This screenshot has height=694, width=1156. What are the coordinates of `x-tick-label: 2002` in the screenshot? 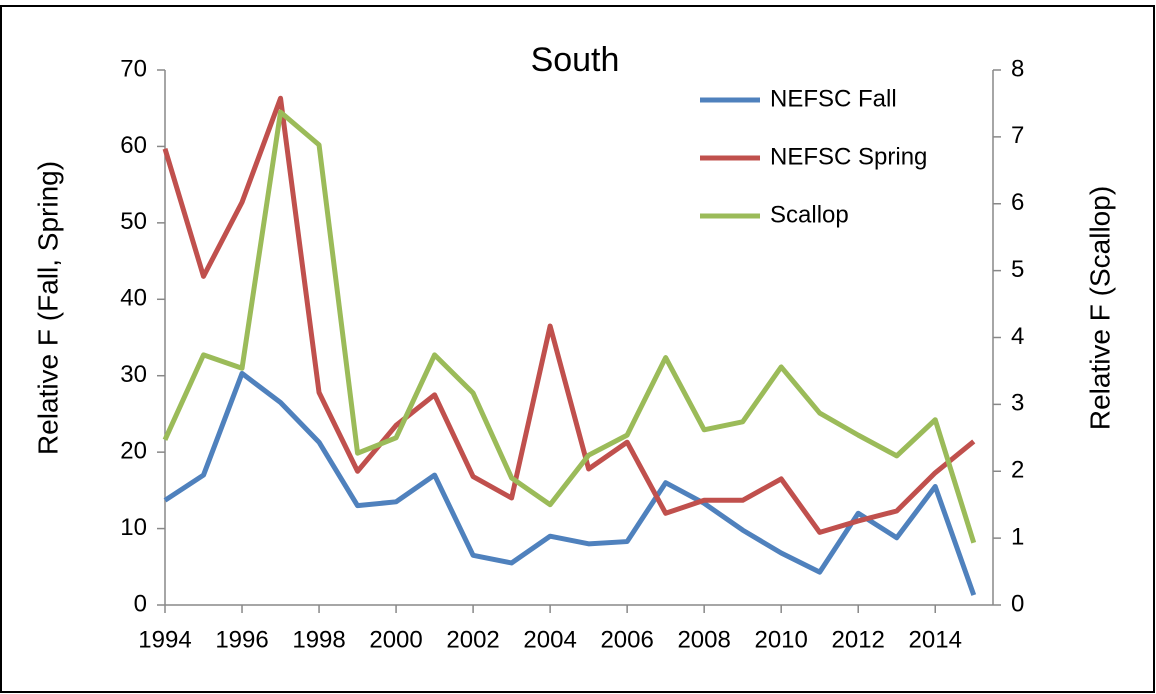 It's located at (472, 639).